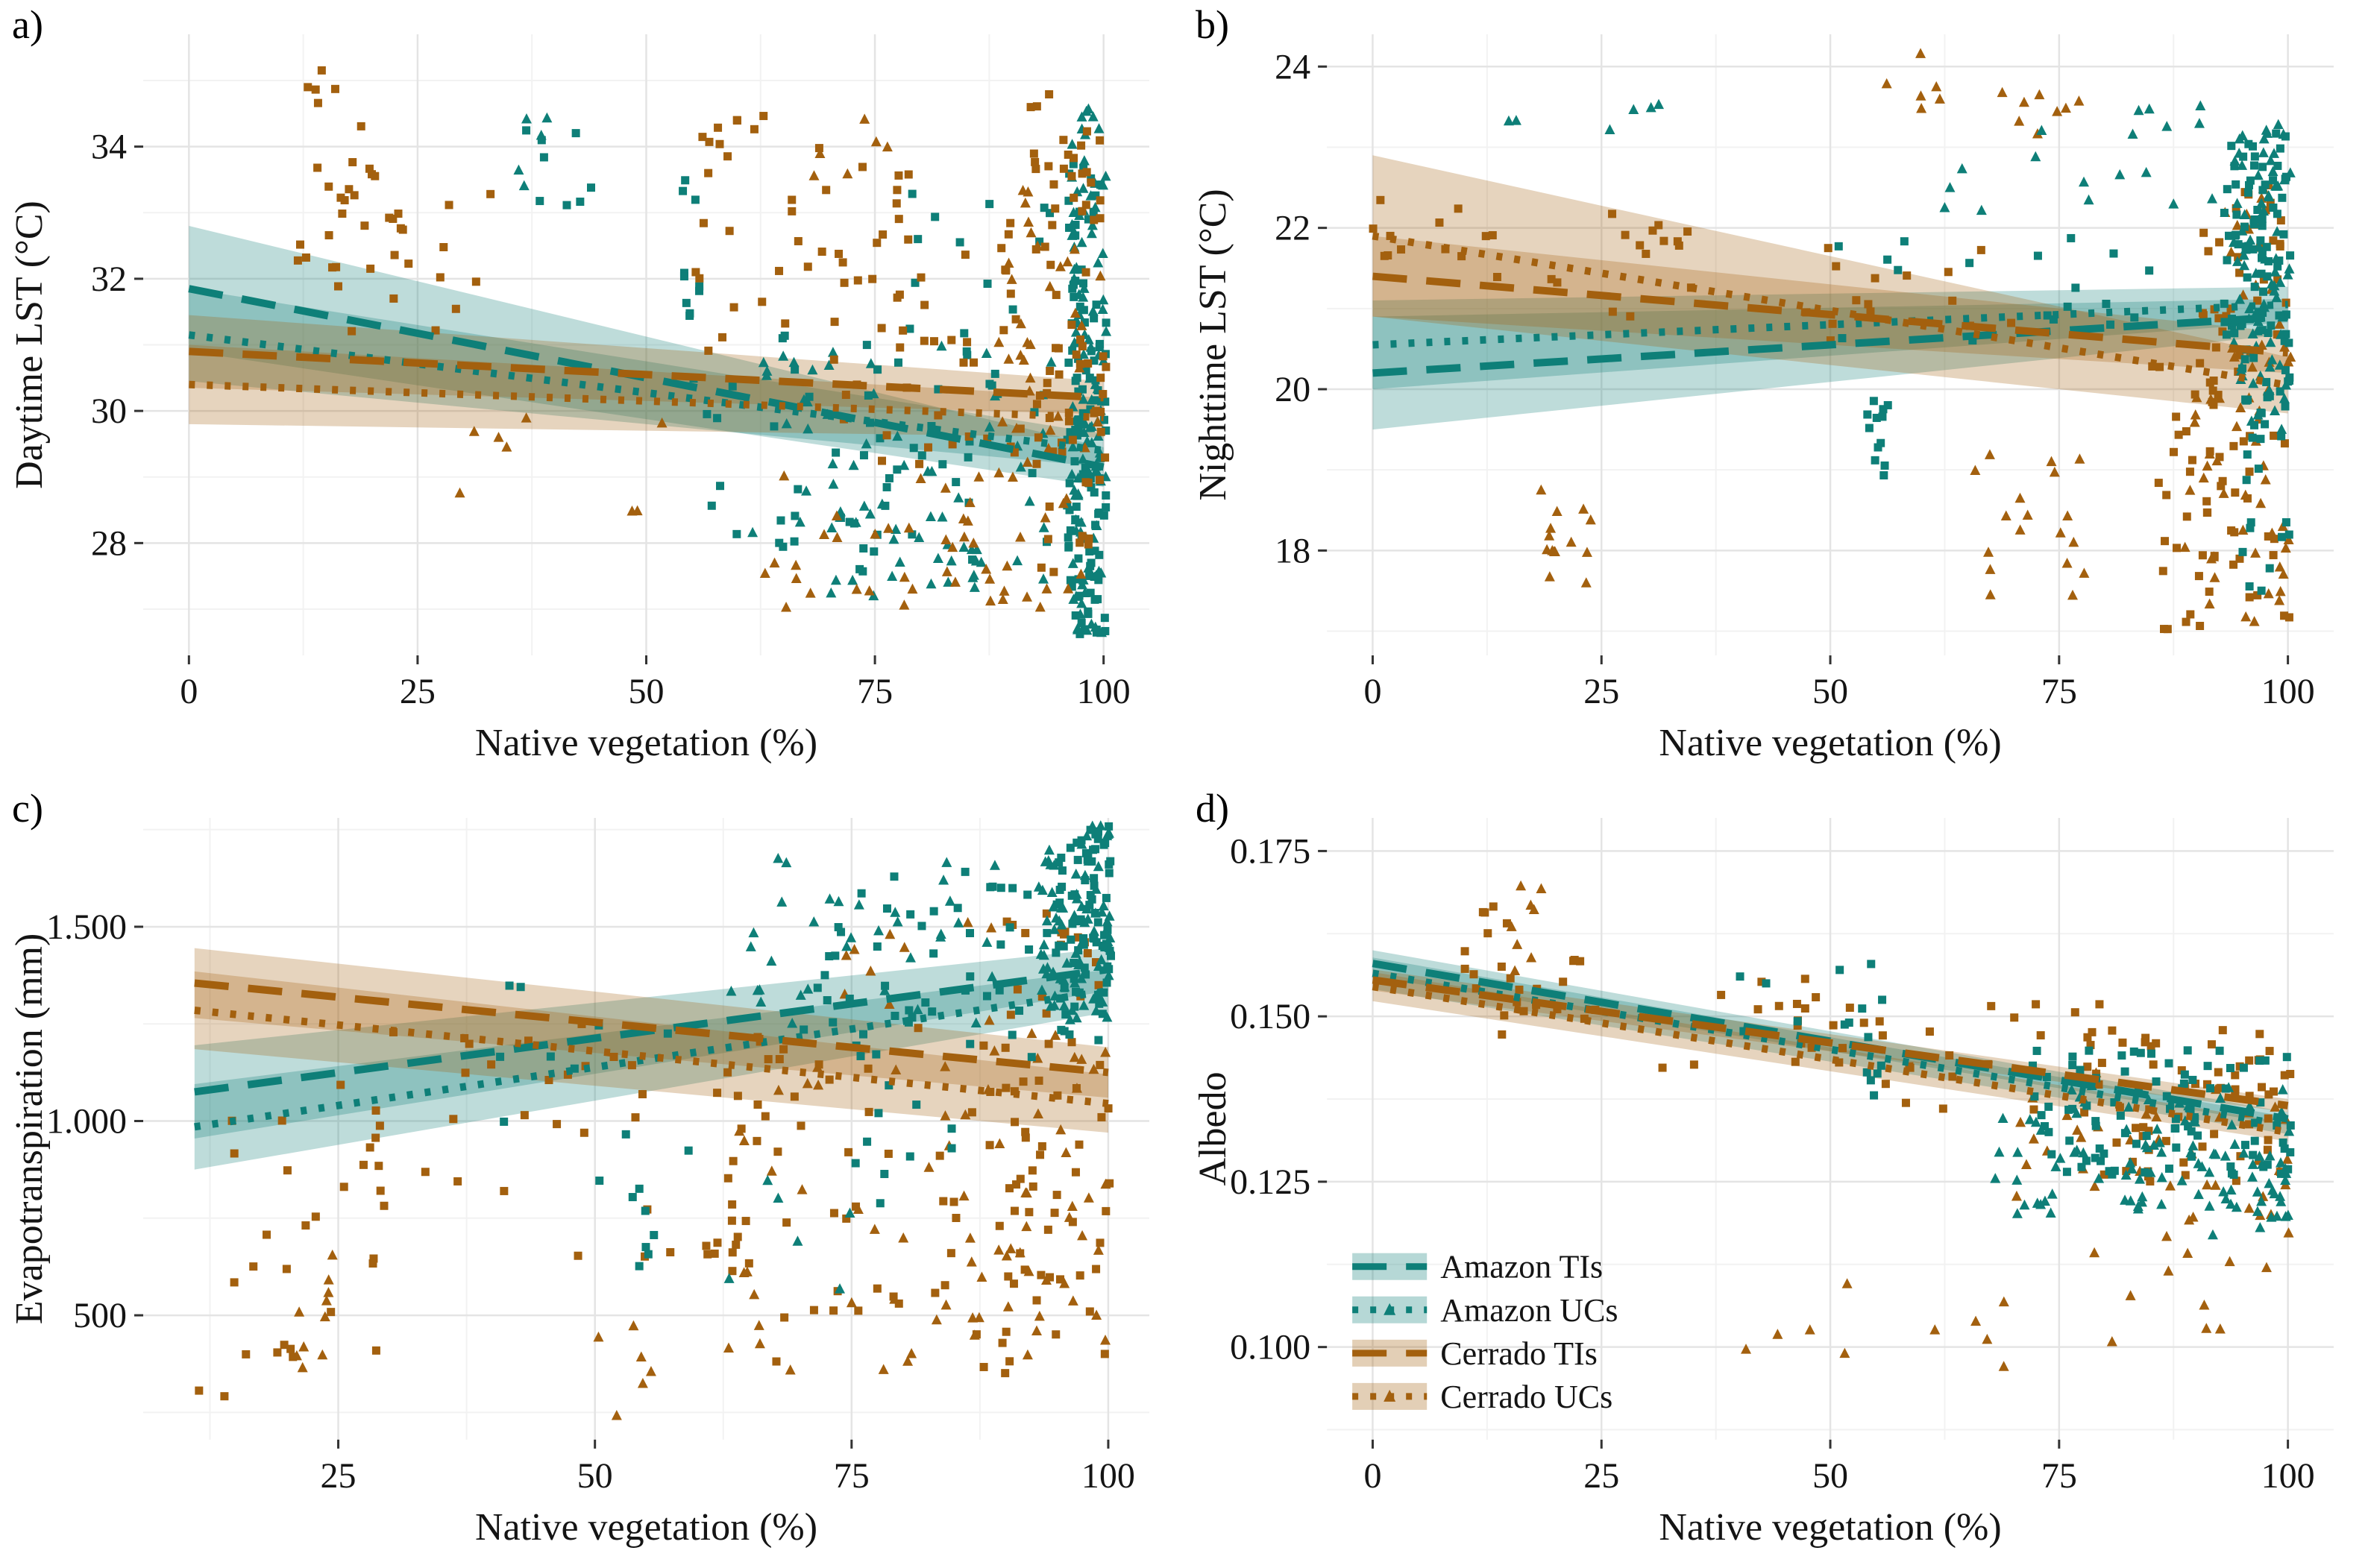 The height and width of the screenshot is (1568, 2368). I want to click on trend-cerrado_ucs, so click(1830, 1059).